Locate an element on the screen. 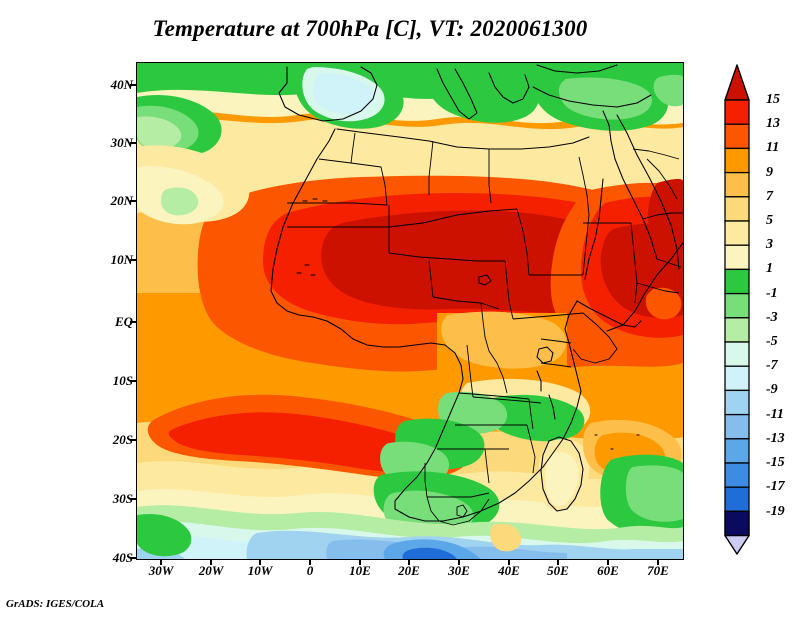 The image size is (800, 618). y-tick-label: 10N is located at coordinates (121, 259).